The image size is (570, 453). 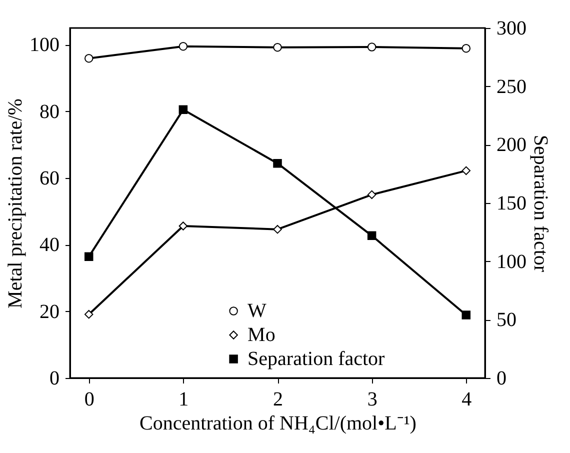 I want to click on x-tick-label: 3, so click(x=372, y=399).